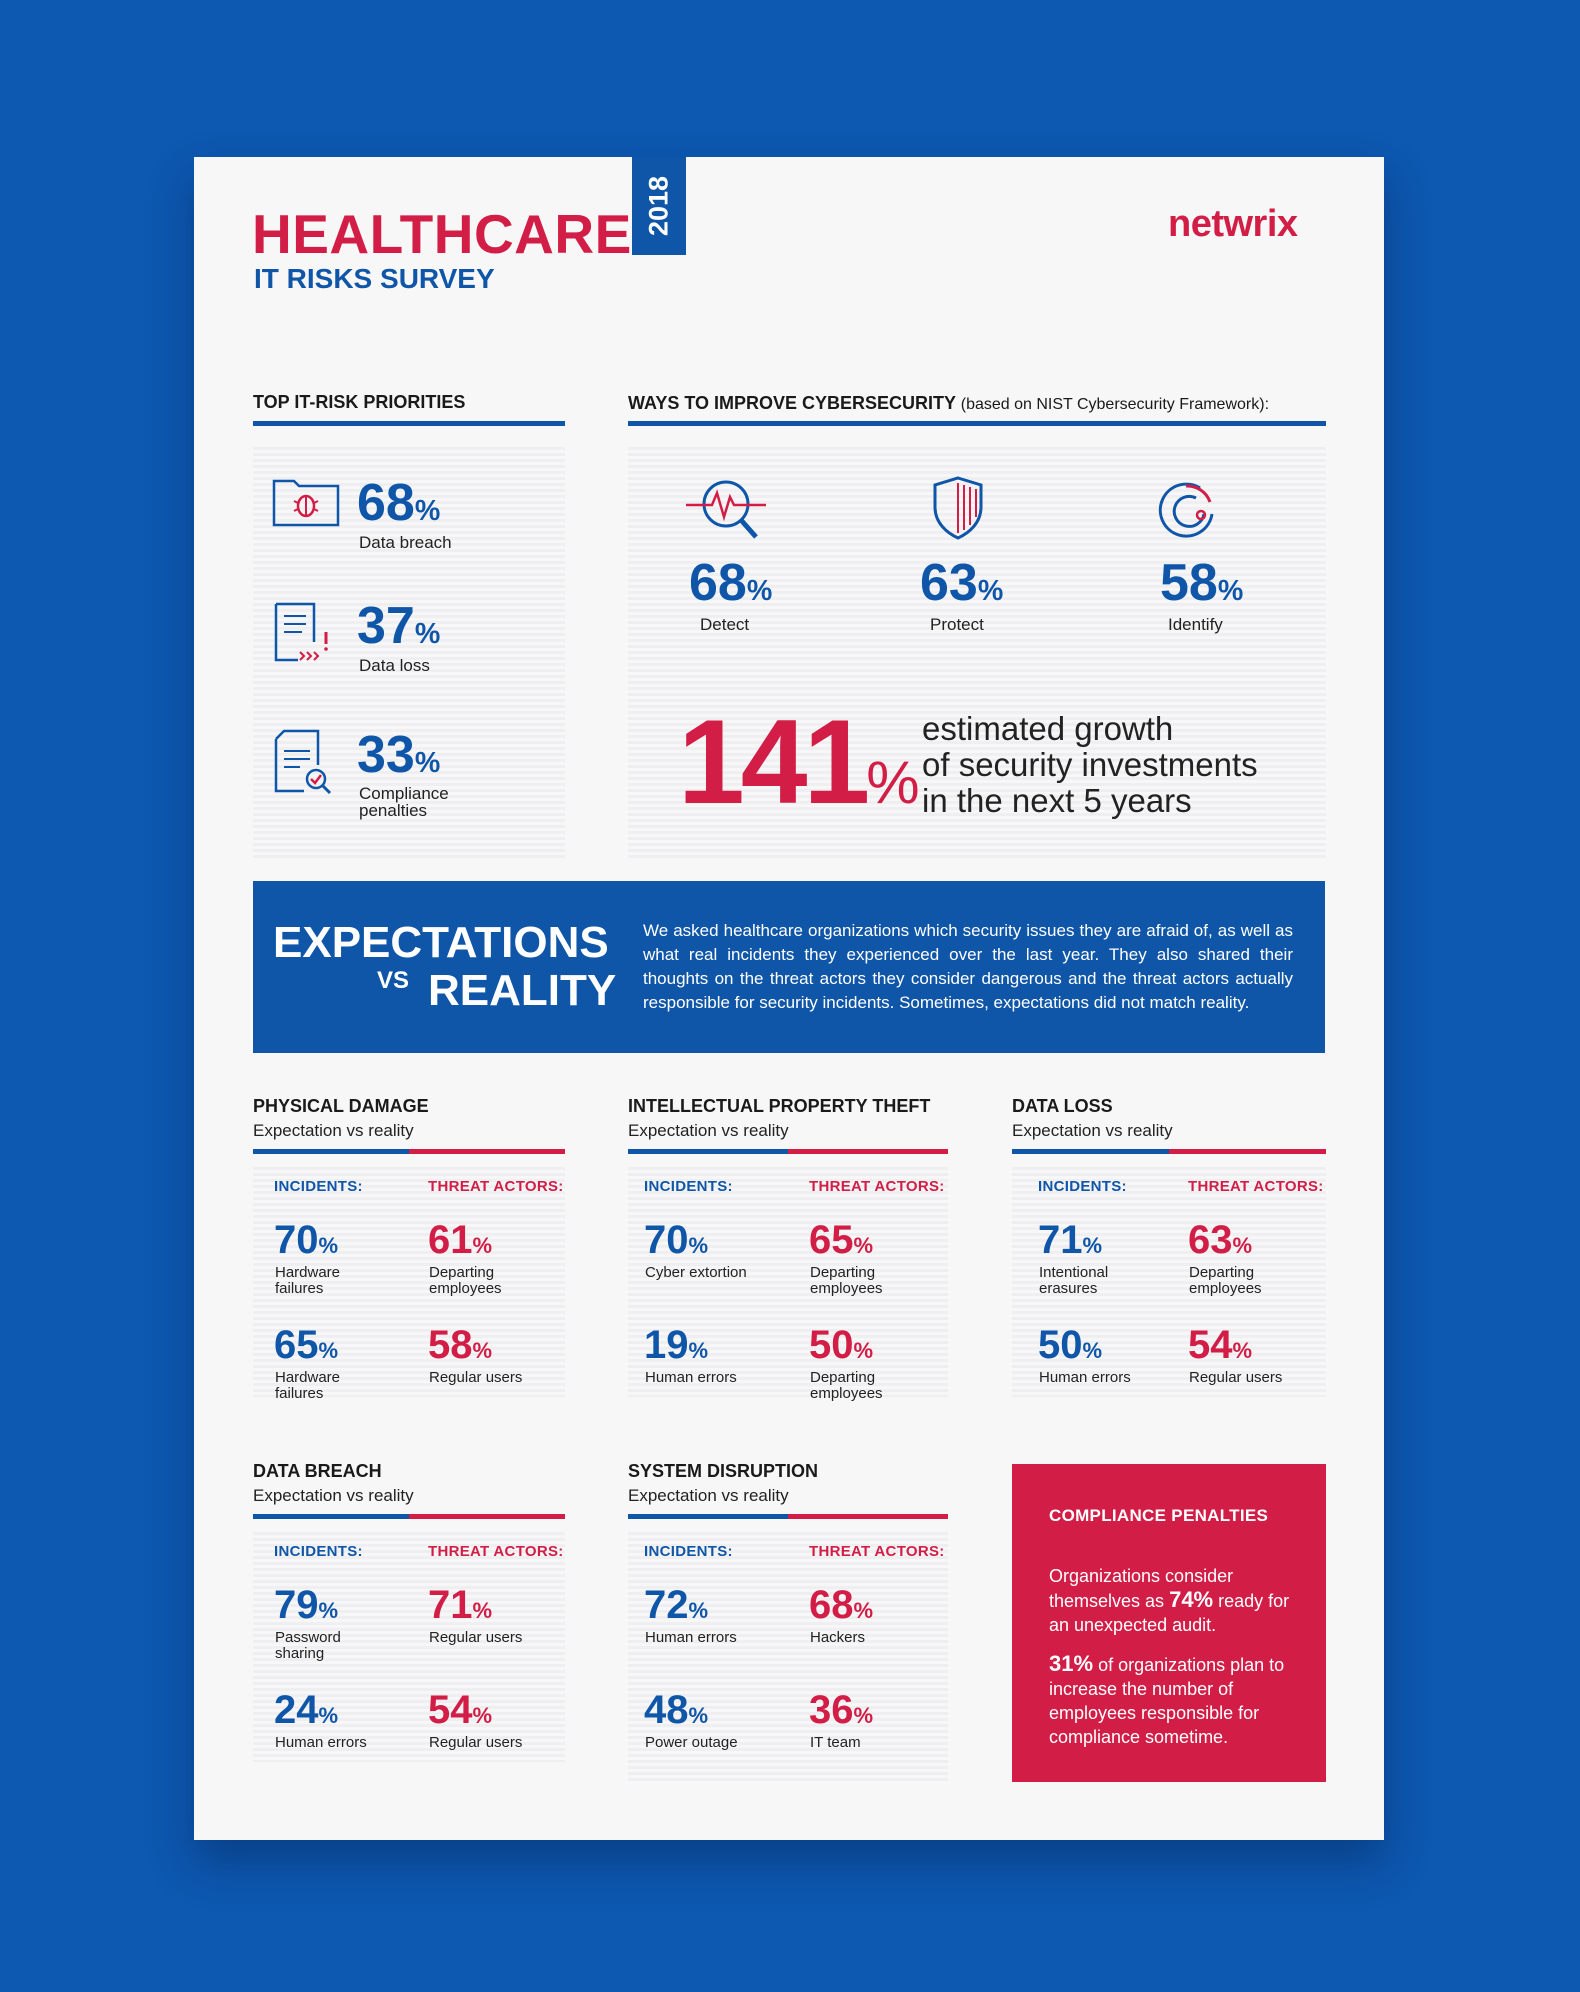 Image resolution: width=1580 pixels, height=1992 pixels. What do you see at coordinates (1070, 1345) in the screenshot?
I see `loss-incident-2-value: 50%` at bounding box center [1070, 1345].